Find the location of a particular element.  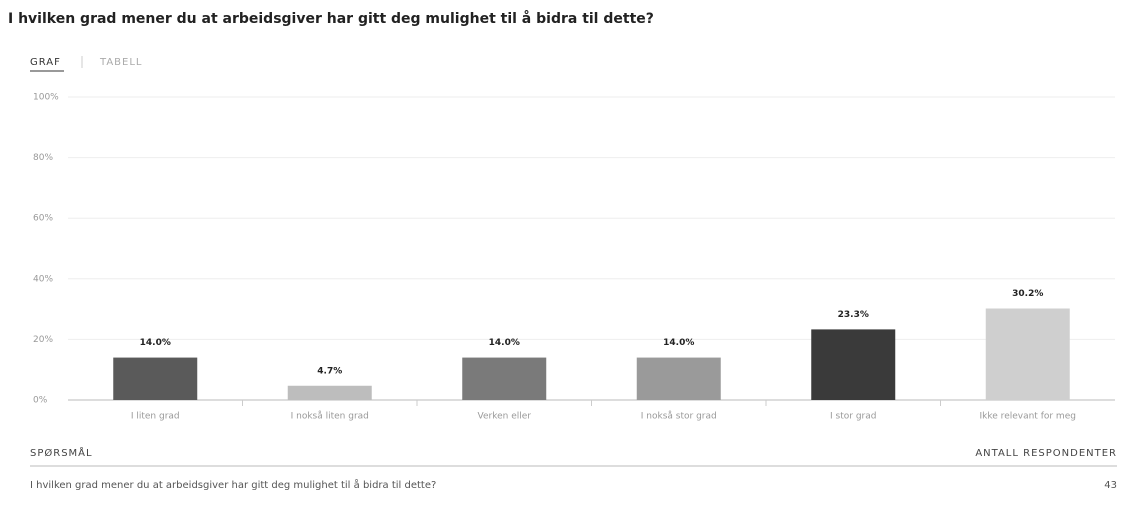

x-tick-label: I liten grad is located at coordinates (155, 417).